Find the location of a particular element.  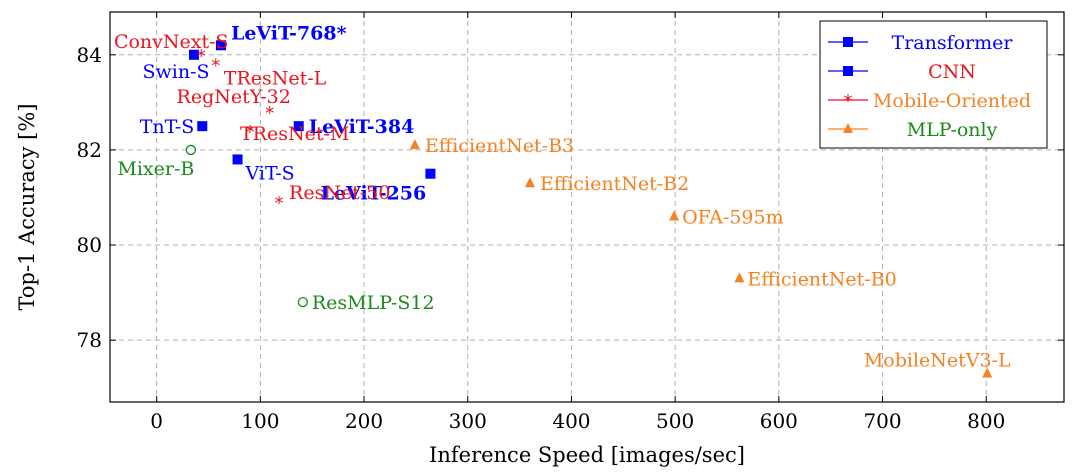

point-label-tnt-s: TnT-S is located at coordinates (167, 127).